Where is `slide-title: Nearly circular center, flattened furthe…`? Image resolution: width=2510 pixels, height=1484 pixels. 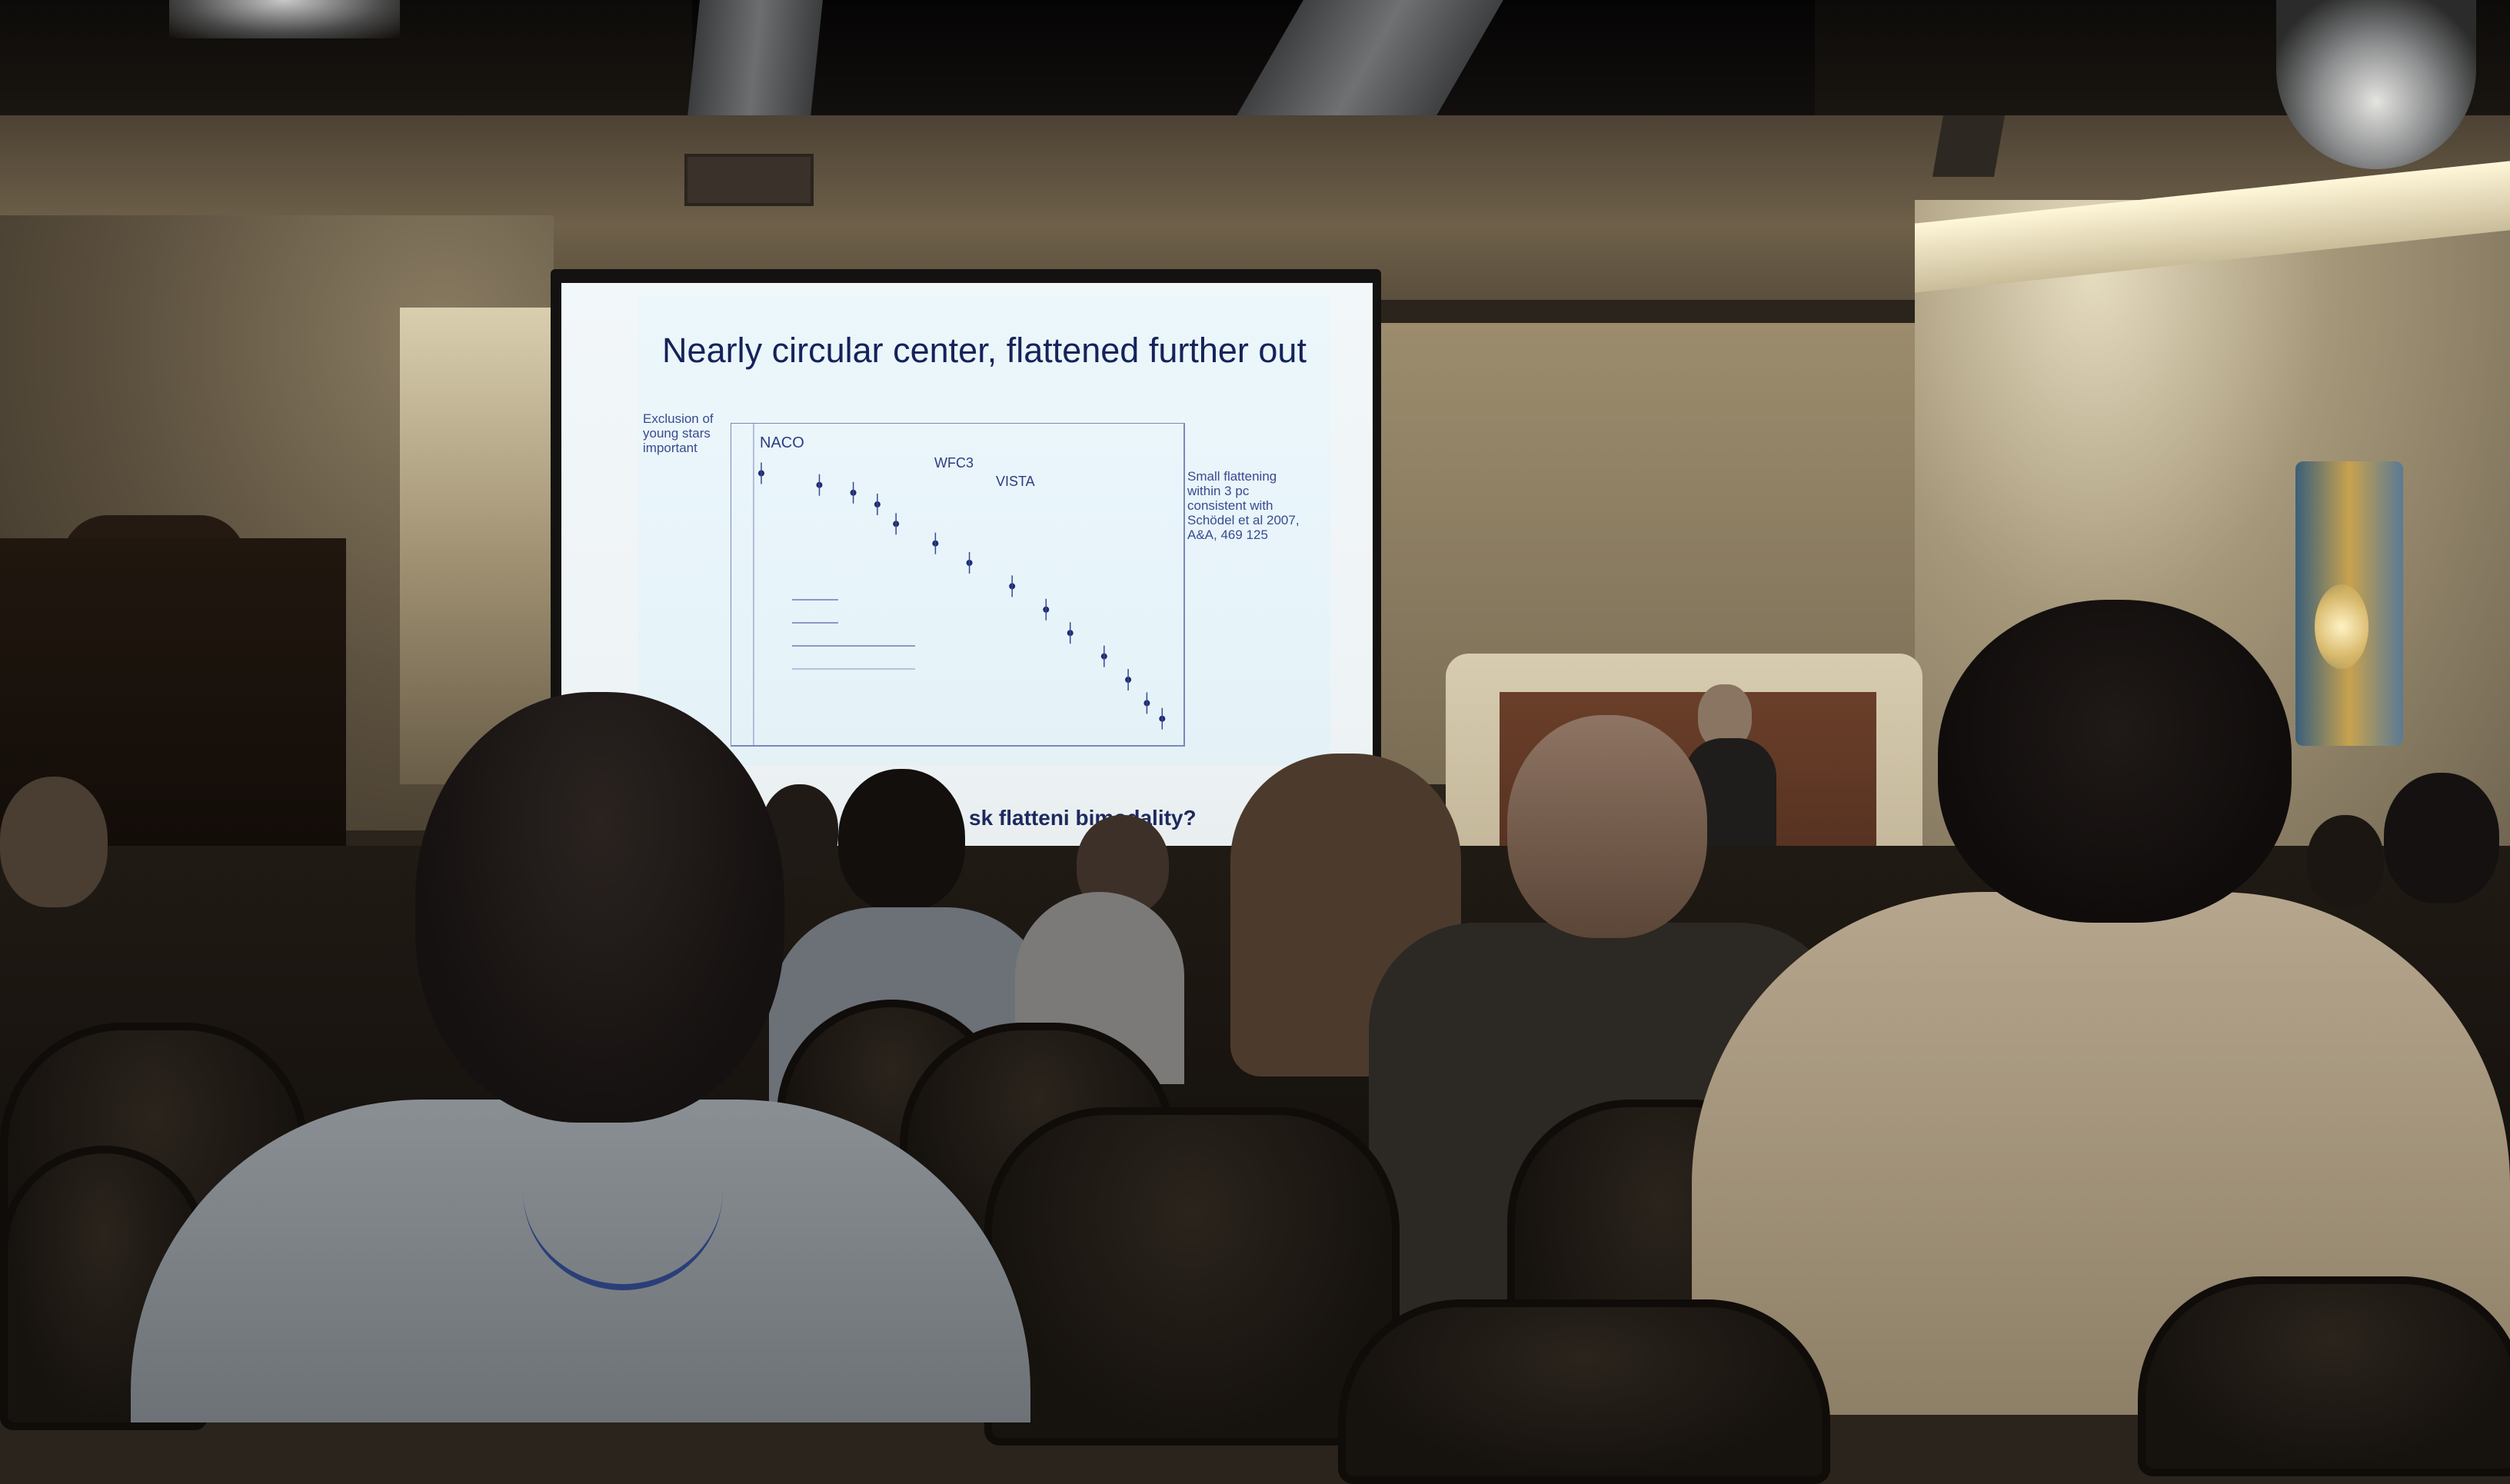
slide-title: Nearly circular center, flattened furthe… is located at coordinates (984, 351).